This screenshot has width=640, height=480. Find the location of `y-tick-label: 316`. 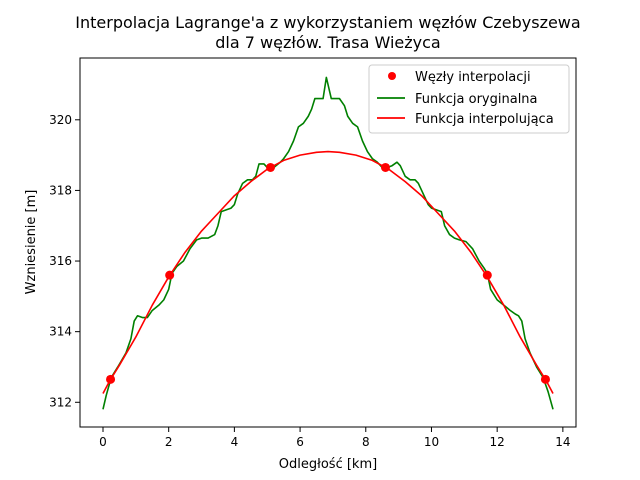

y-tick-label: 316 is located at coordinates (60, 261).